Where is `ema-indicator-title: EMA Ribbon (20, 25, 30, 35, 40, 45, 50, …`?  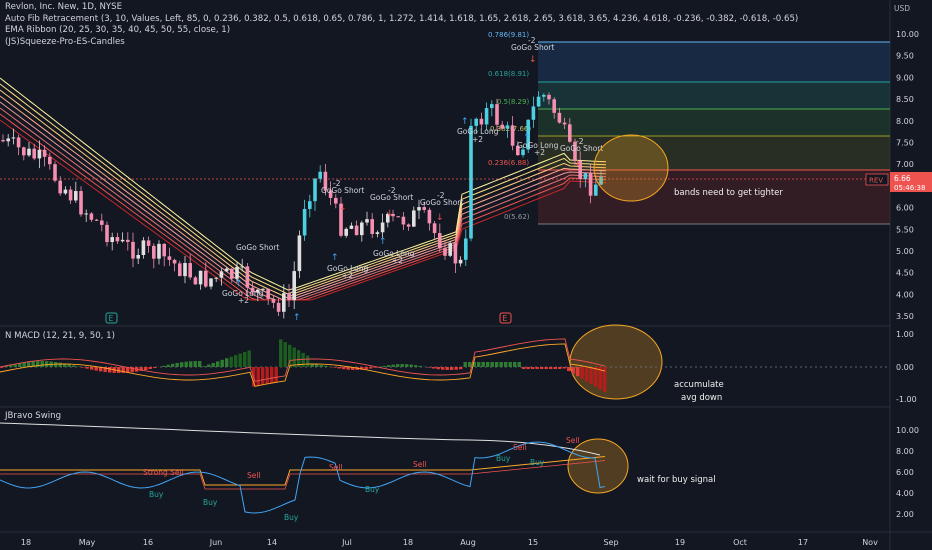
ema-indicator-title: EMA Ribbon (20, 25, 30, 35, 40, 45, 50, … is located at coordinates (118, 30).